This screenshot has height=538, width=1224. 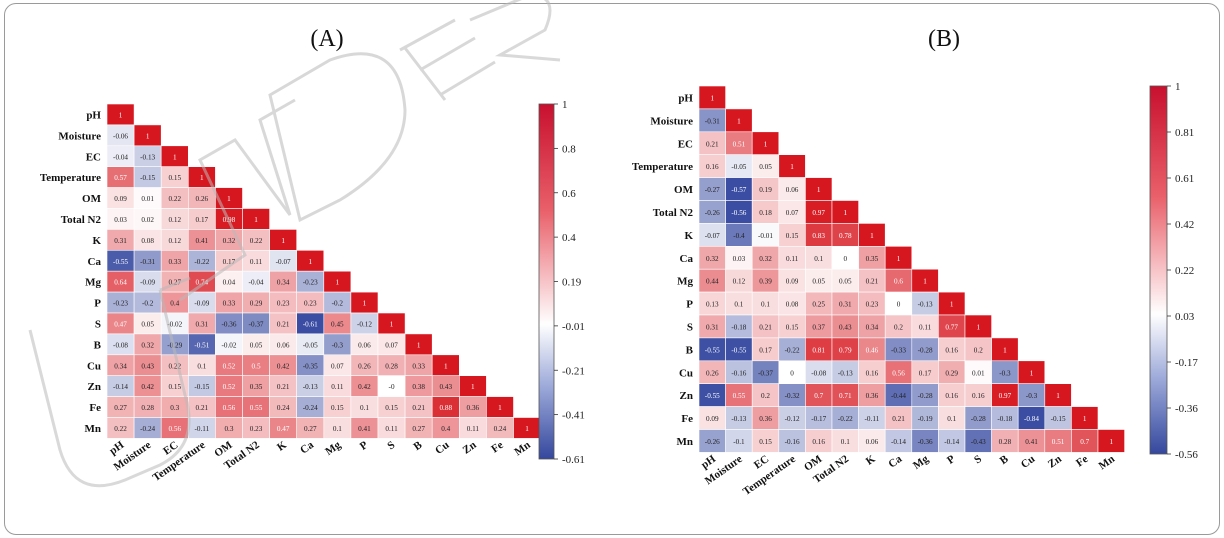 I want to click on cell-value-label: -0.06, so click(x=120, y=136).